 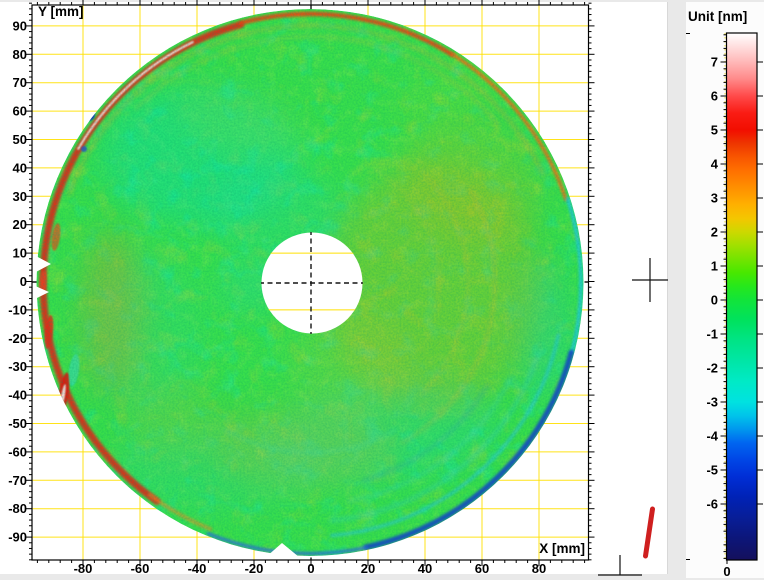 I want to click on colorbar-tick-label: -4, so click(x=712, y=436).